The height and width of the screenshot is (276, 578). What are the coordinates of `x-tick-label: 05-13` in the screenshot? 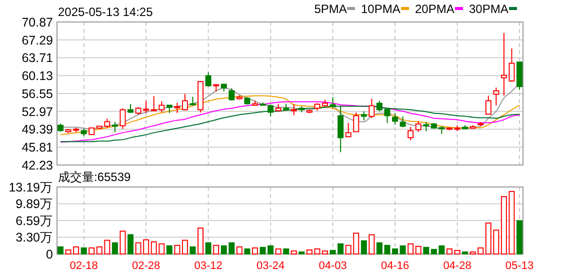 It's located at (519, 266).